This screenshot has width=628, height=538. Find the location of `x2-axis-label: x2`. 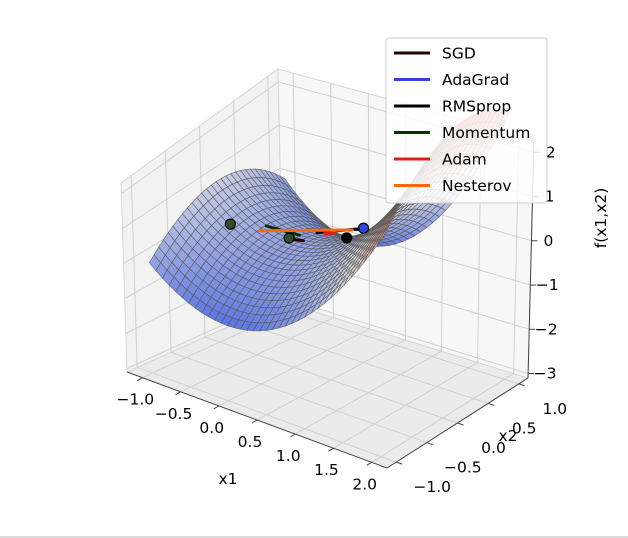

x2-axis-label: x2 is located at coordinates (507, 436).